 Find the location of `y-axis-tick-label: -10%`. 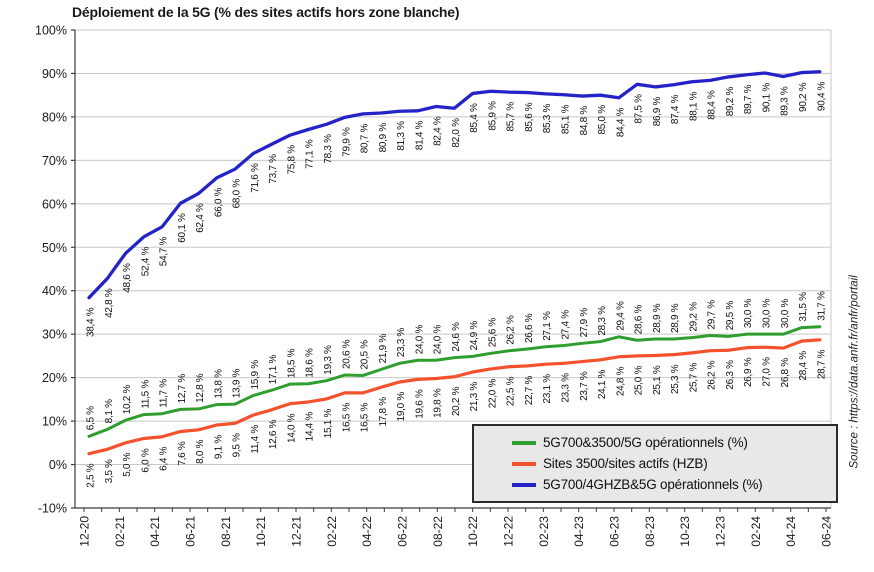

y-axis-tick-label: -10% is located at coordinates (52, 509).